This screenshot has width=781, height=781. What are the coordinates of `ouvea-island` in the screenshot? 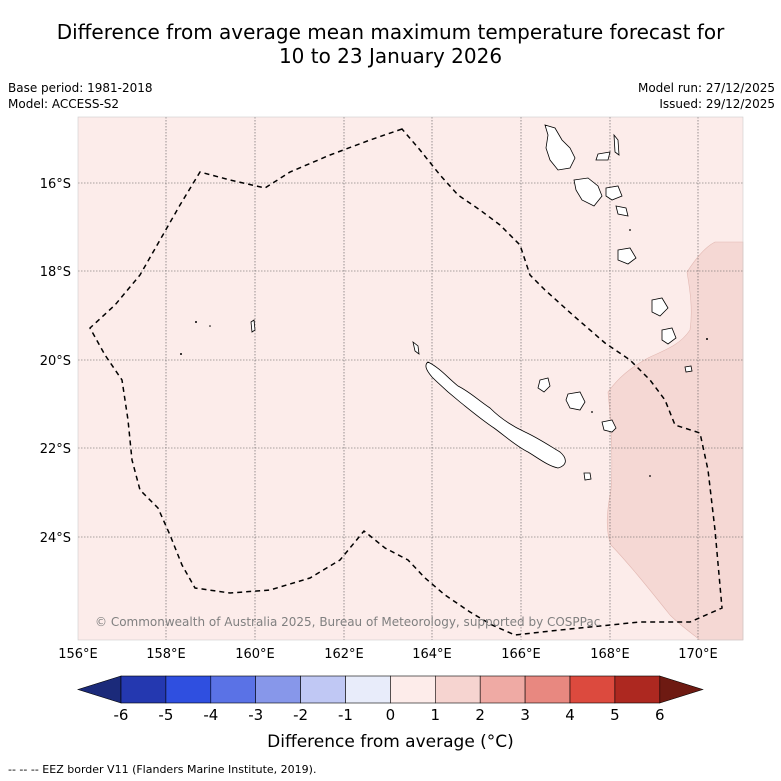 It's located at (544, 385).